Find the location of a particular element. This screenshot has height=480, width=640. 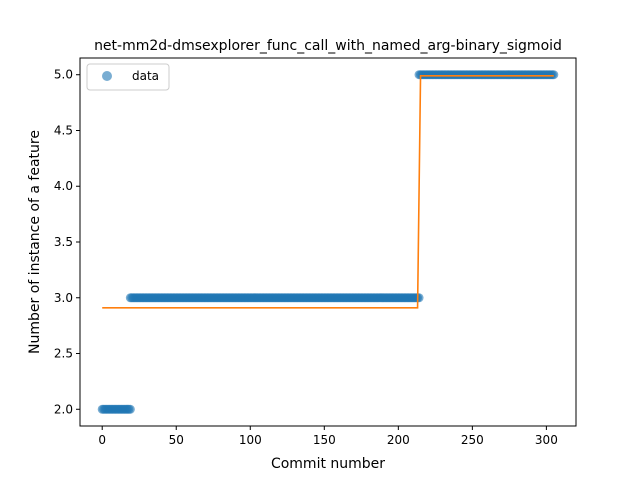

x-axis: 0 50 100 150 200 250 300 is located at coordinates (328, 436).